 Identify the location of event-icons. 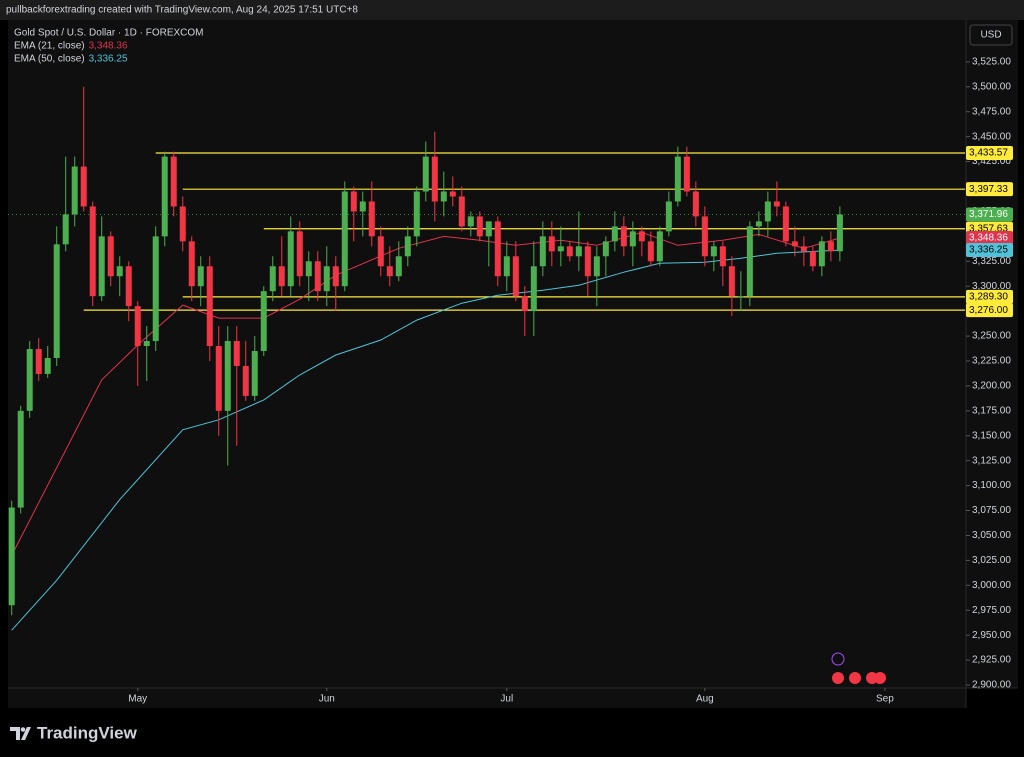
(858, 668).